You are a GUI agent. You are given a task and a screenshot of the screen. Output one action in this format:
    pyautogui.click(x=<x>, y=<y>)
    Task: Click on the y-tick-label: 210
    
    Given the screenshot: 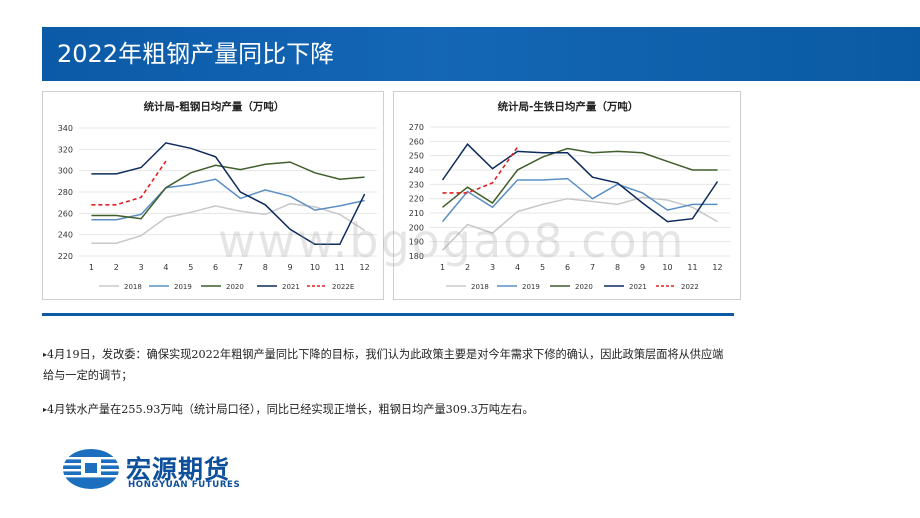 What is the action you would take?
    pyautogui.click(x=416, y=213)
    